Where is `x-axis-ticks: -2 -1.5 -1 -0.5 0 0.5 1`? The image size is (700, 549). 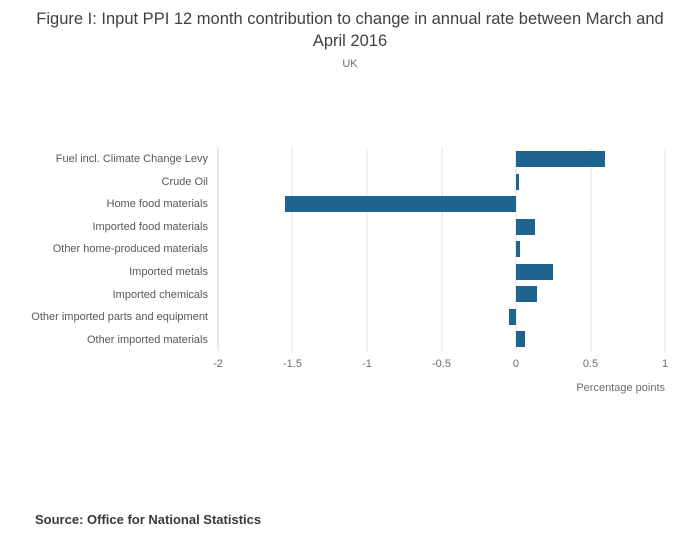
x-axis-ticks: -2 -1.5 -1 -0.5 0 0.5 1 is located at coordinates (441, 365).